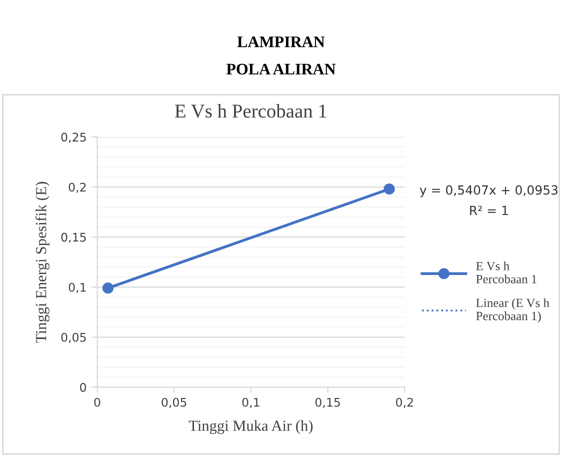 Image resolution: width=562 pixels, height=455 pixels. What do you see at coordinates (77, 187) in the screenshot?
I see `y-tick-label: 0,2` at bounding box center [77, 187].